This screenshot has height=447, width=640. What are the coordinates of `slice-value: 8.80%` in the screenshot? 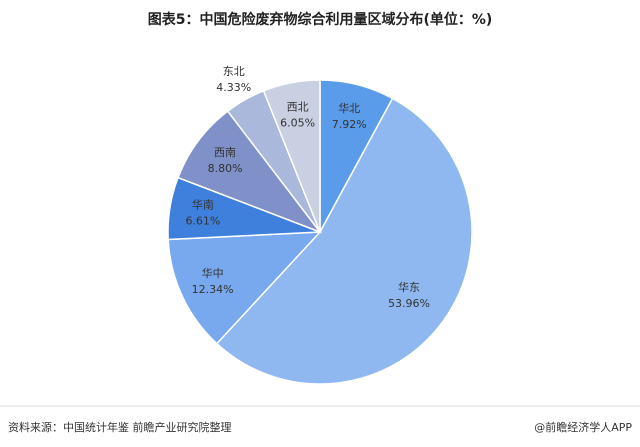 It's located at (225, 168).